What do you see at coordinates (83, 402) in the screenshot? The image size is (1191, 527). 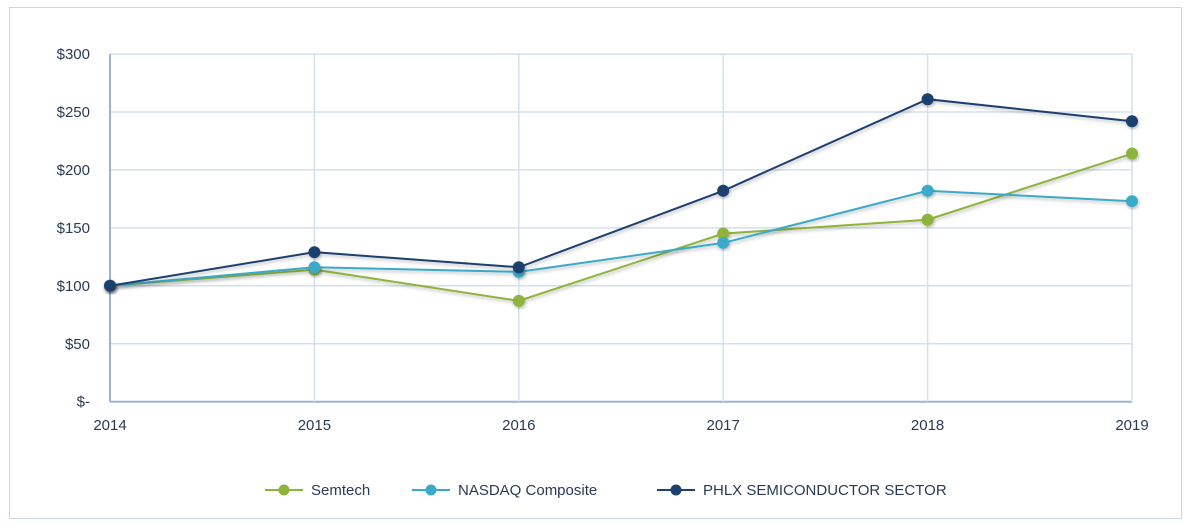 I see `y-tick-label: $-` at bounding box center [83, 402].